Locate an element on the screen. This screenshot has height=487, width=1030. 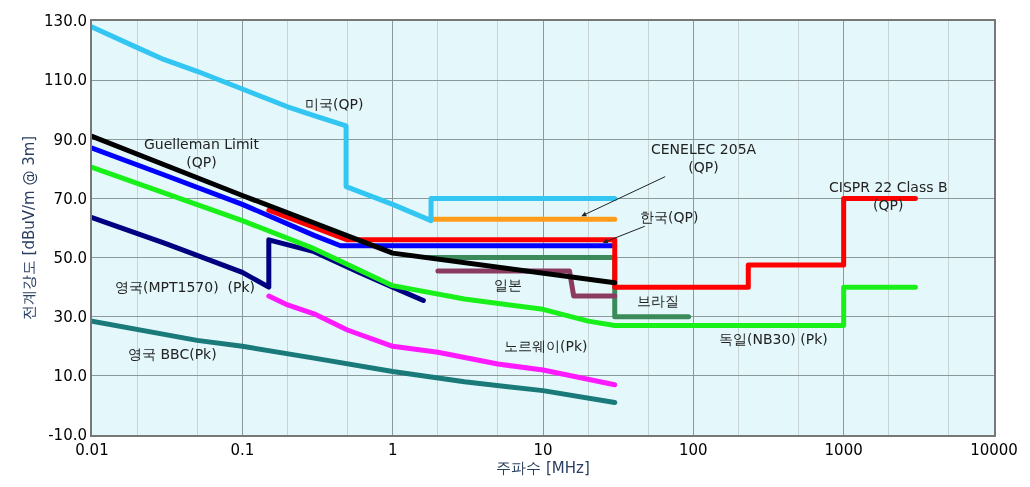
x-tick-label: 1 is located at coordinates (392, 450).